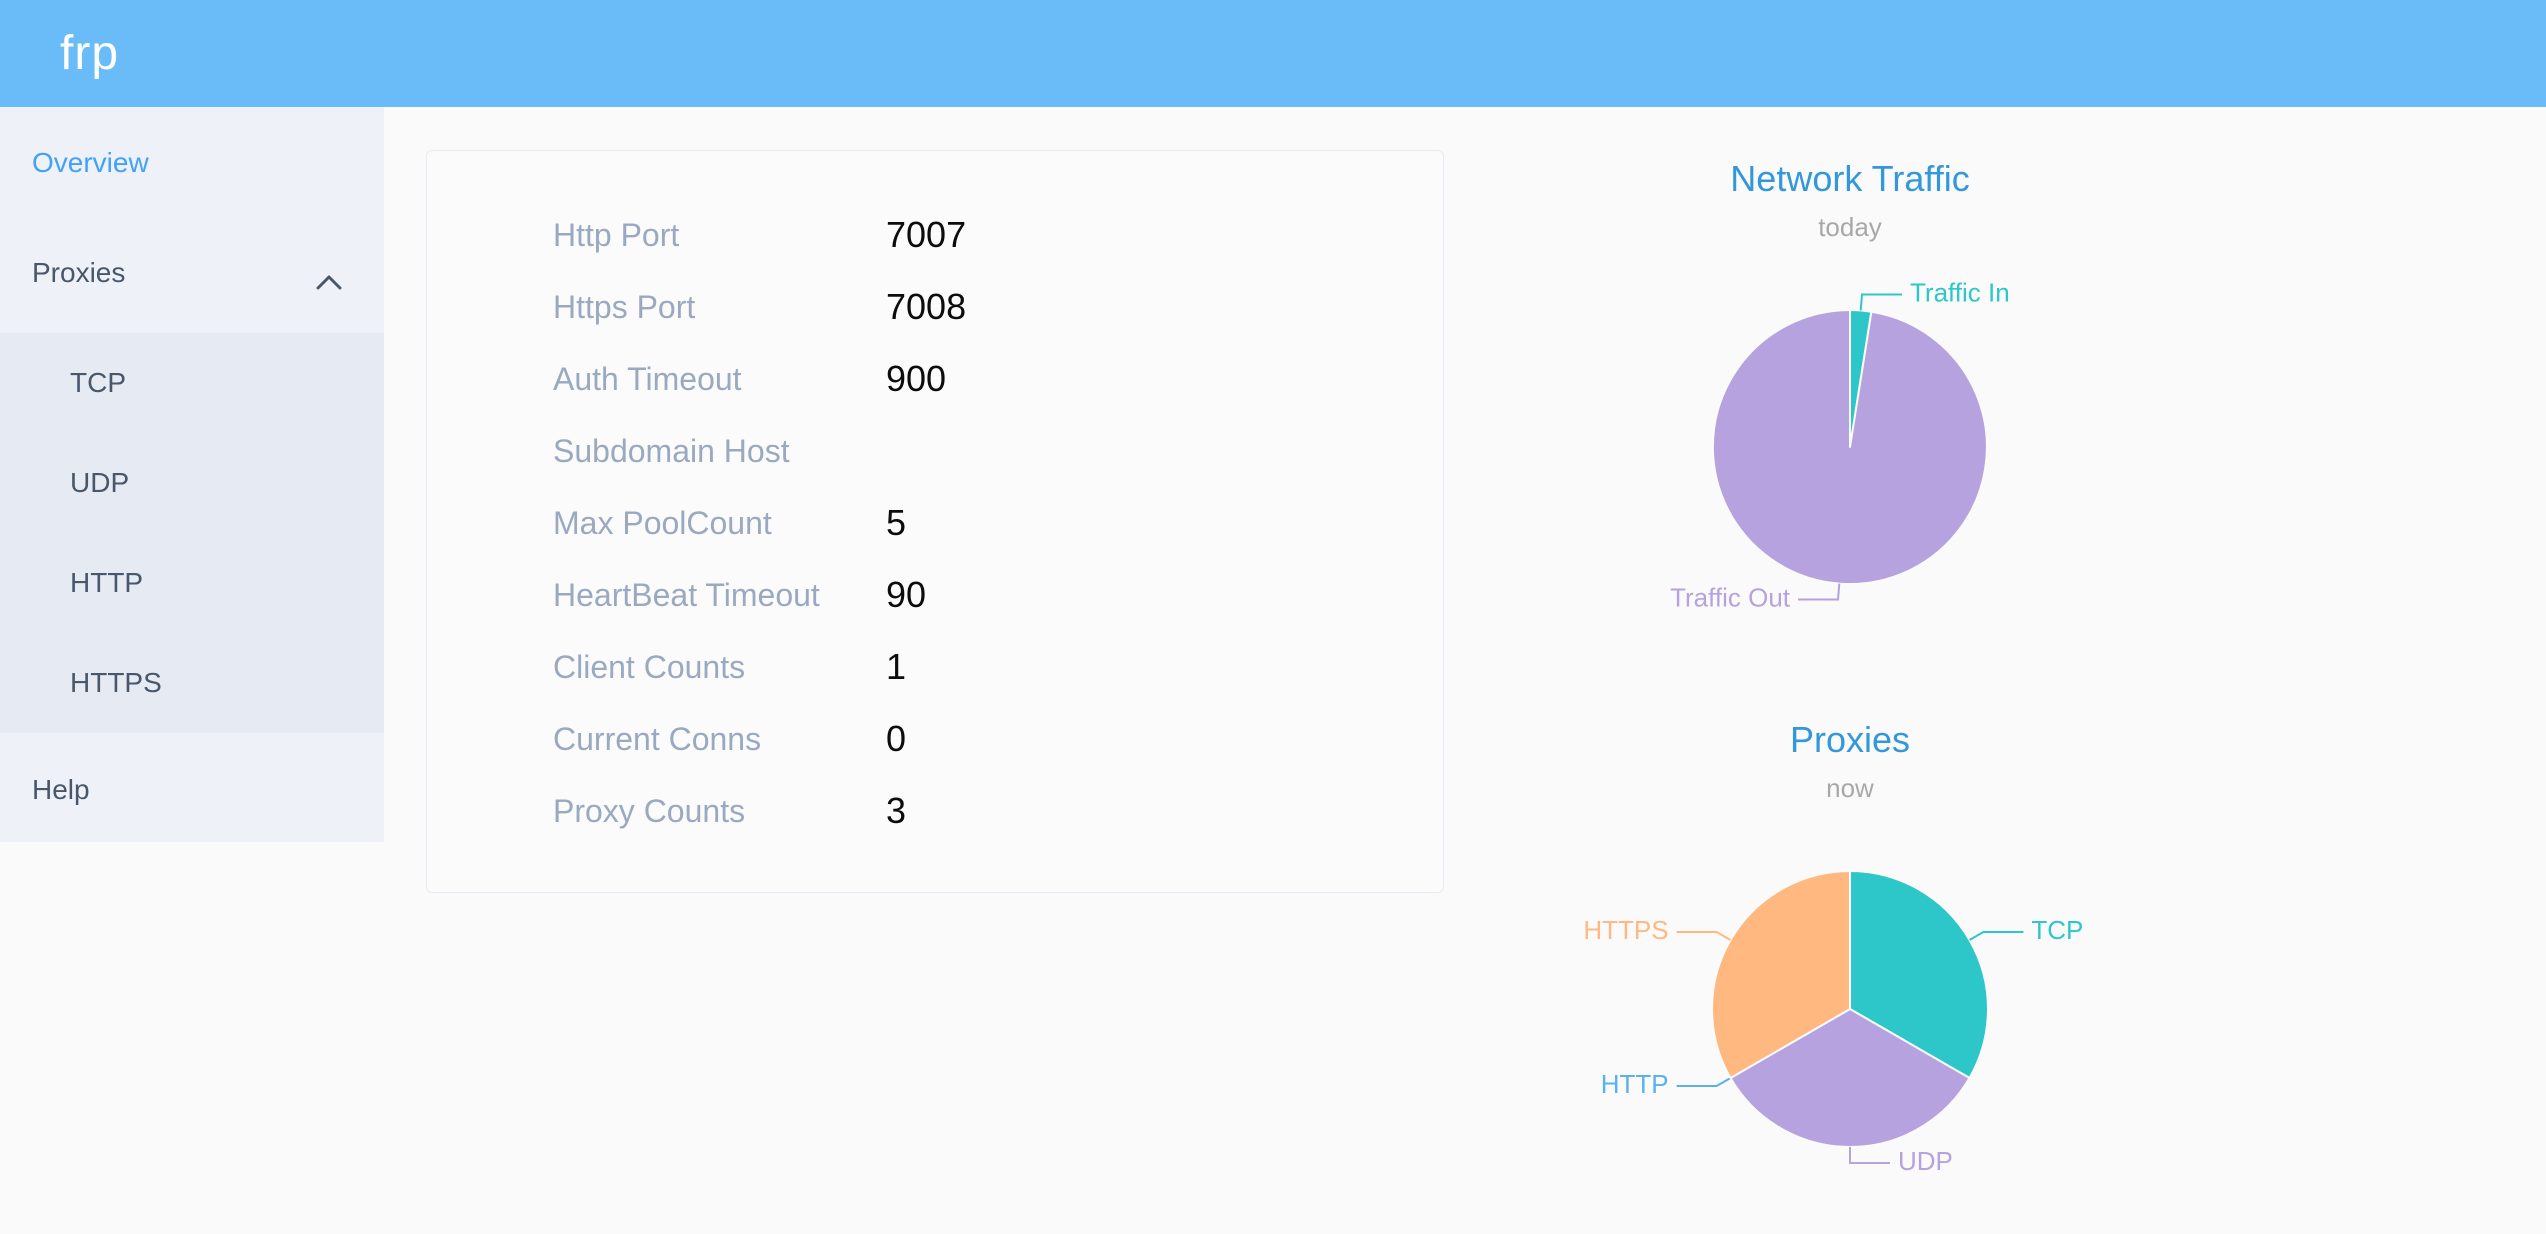 This screenshot has height=1234, width=2546. What do you see at coordinates (896, 738) in the screenshot?
I see `field-value: 0` at bounding box center [896, 738].